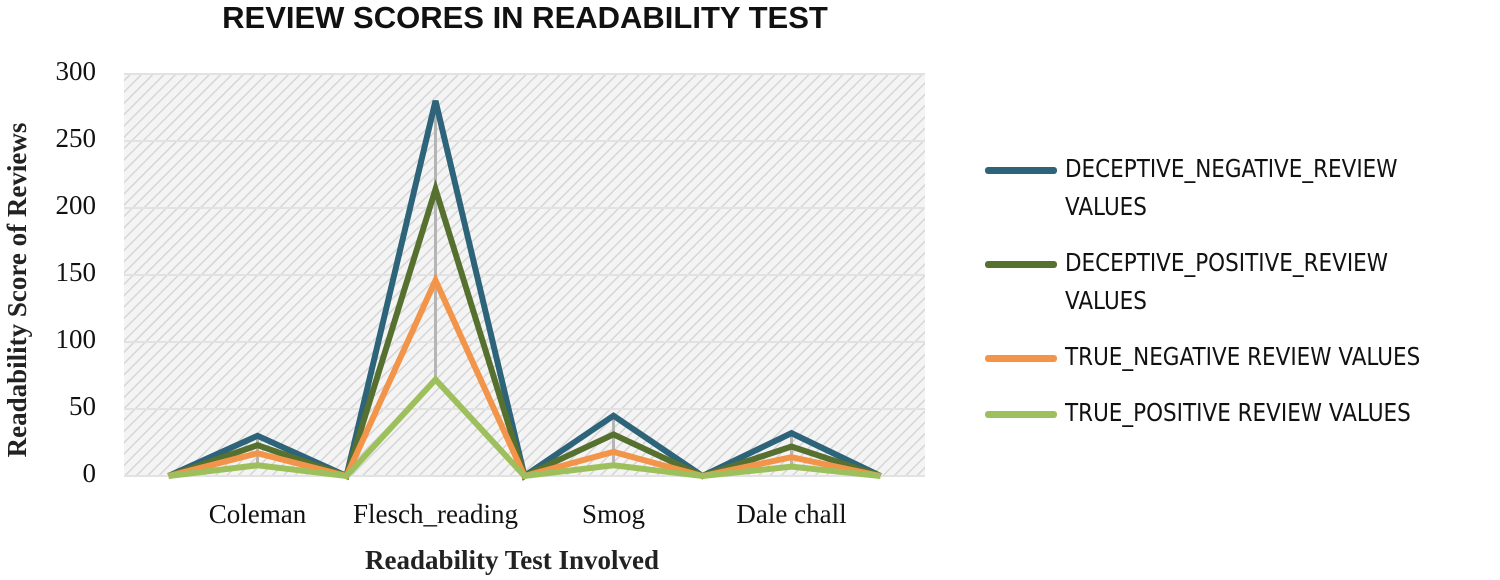 This screenshot has width=1500, height=580. What do you see at coordinates (435, 514) in the screenshot?
I see `x-tick-label: Flesch_reading` at bounding box center [435, 514].